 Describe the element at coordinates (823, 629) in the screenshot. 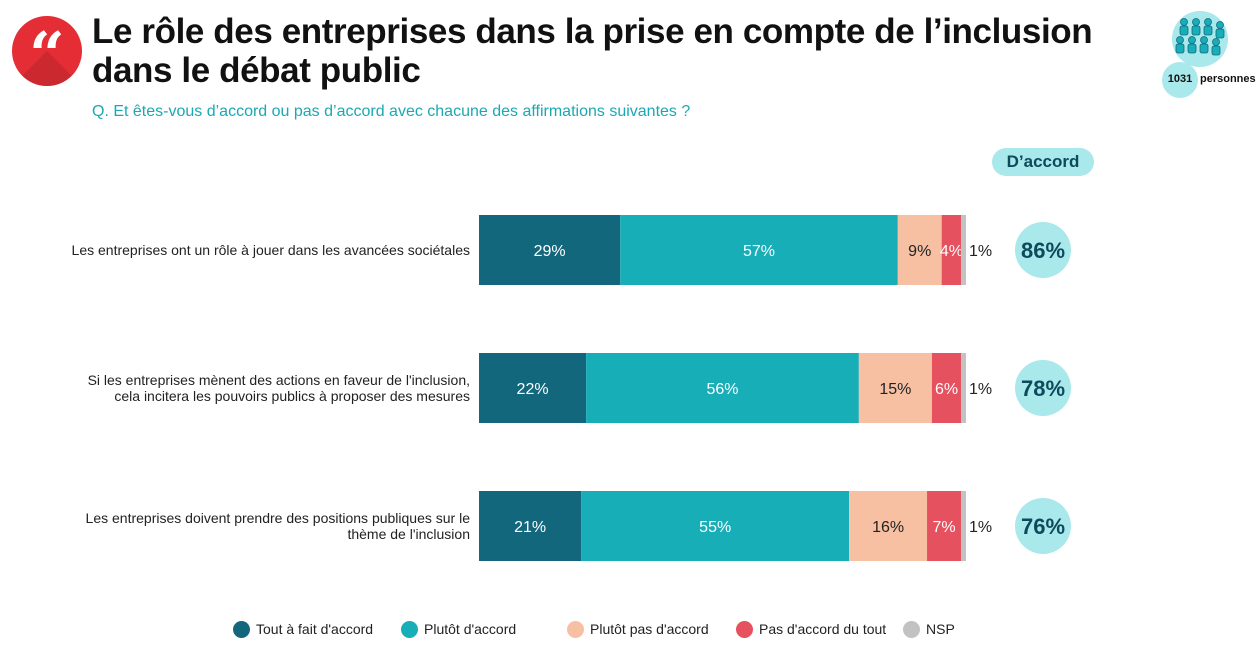

I see `legend-label-pas-du-tout: Pas d'accord du tout` at that location.